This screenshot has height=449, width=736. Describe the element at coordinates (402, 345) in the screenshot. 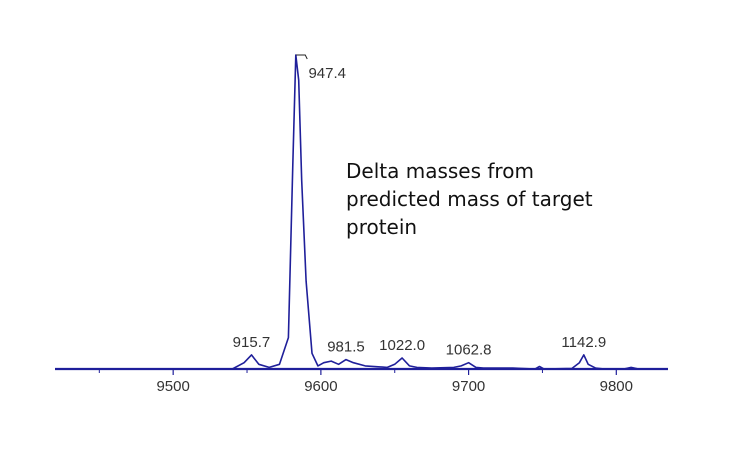

I see `peak-label-3: 1022.0` at that location.